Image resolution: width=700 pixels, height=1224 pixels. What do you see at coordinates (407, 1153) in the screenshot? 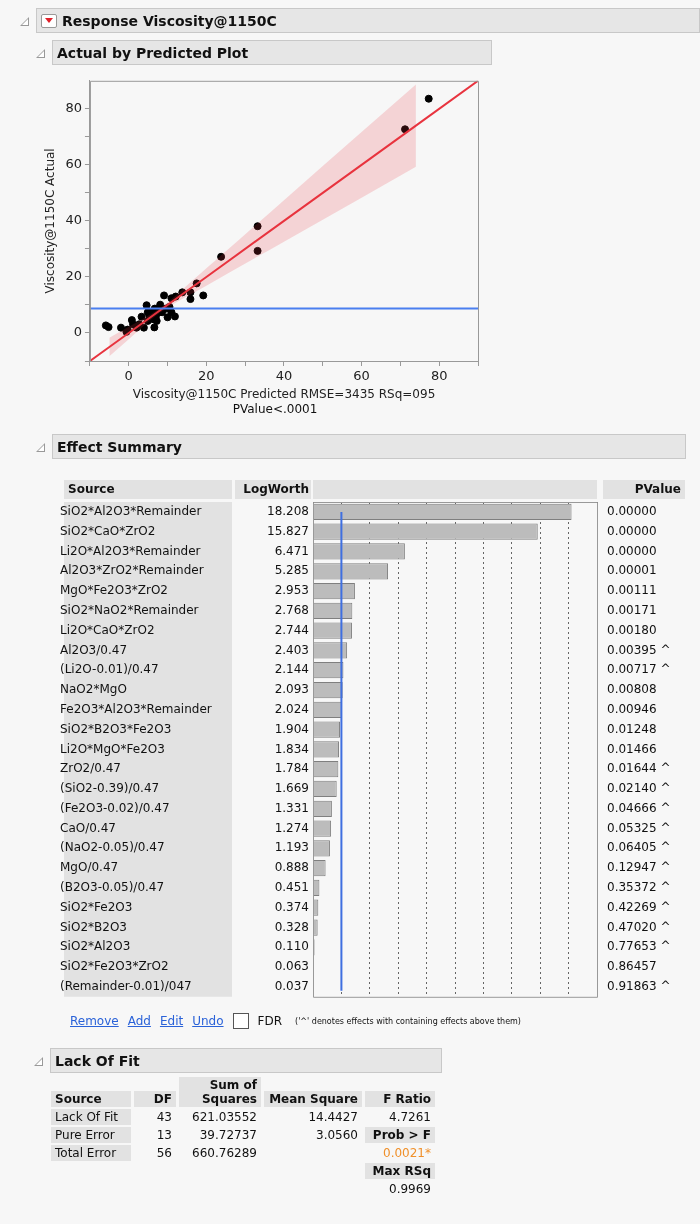
I see `text: 0.0021*` at bounding box center [407, 1153].